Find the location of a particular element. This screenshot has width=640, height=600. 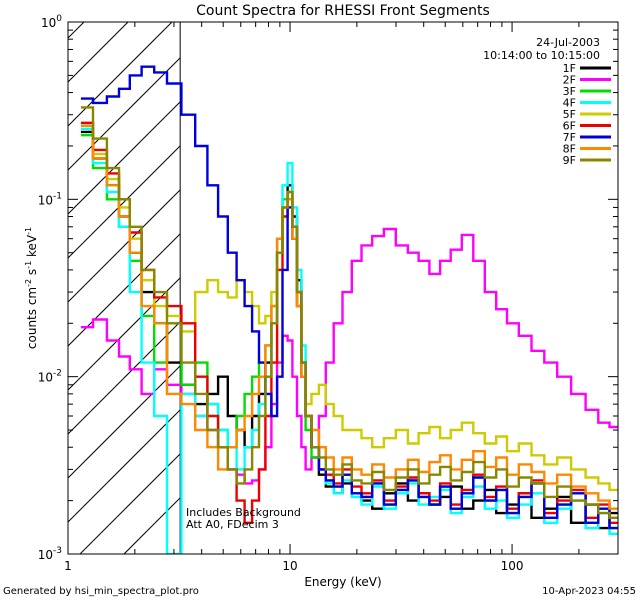

y-label-mid: s is located at coordinates (32, 274).